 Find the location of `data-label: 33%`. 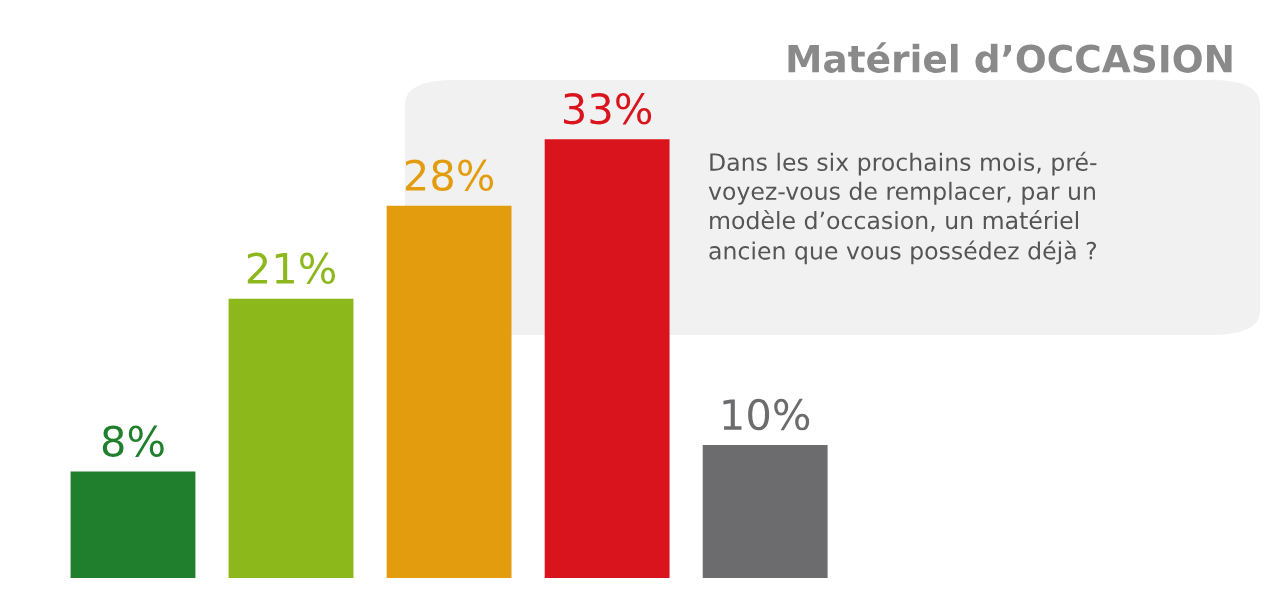

data-label: 33% is located at coordinates (608, 108).